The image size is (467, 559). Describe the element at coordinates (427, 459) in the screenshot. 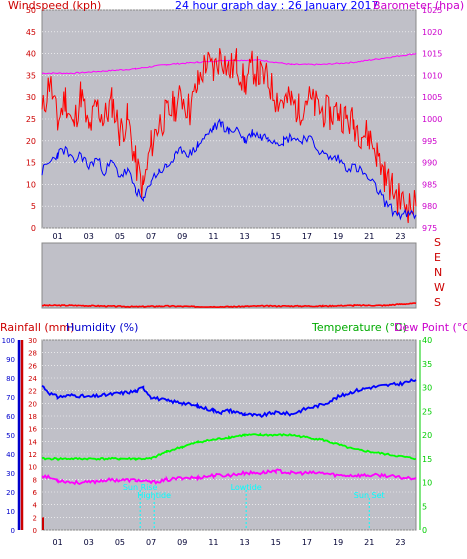

I see `temperature-tick-label: 15` at that location.